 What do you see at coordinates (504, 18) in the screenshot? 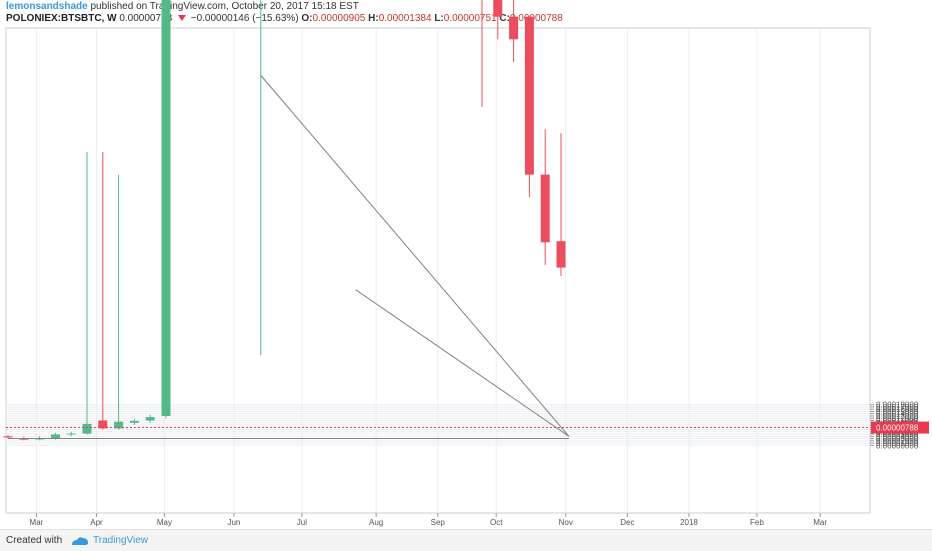
I see `close-label: C:` at bounding box center [504, 18].